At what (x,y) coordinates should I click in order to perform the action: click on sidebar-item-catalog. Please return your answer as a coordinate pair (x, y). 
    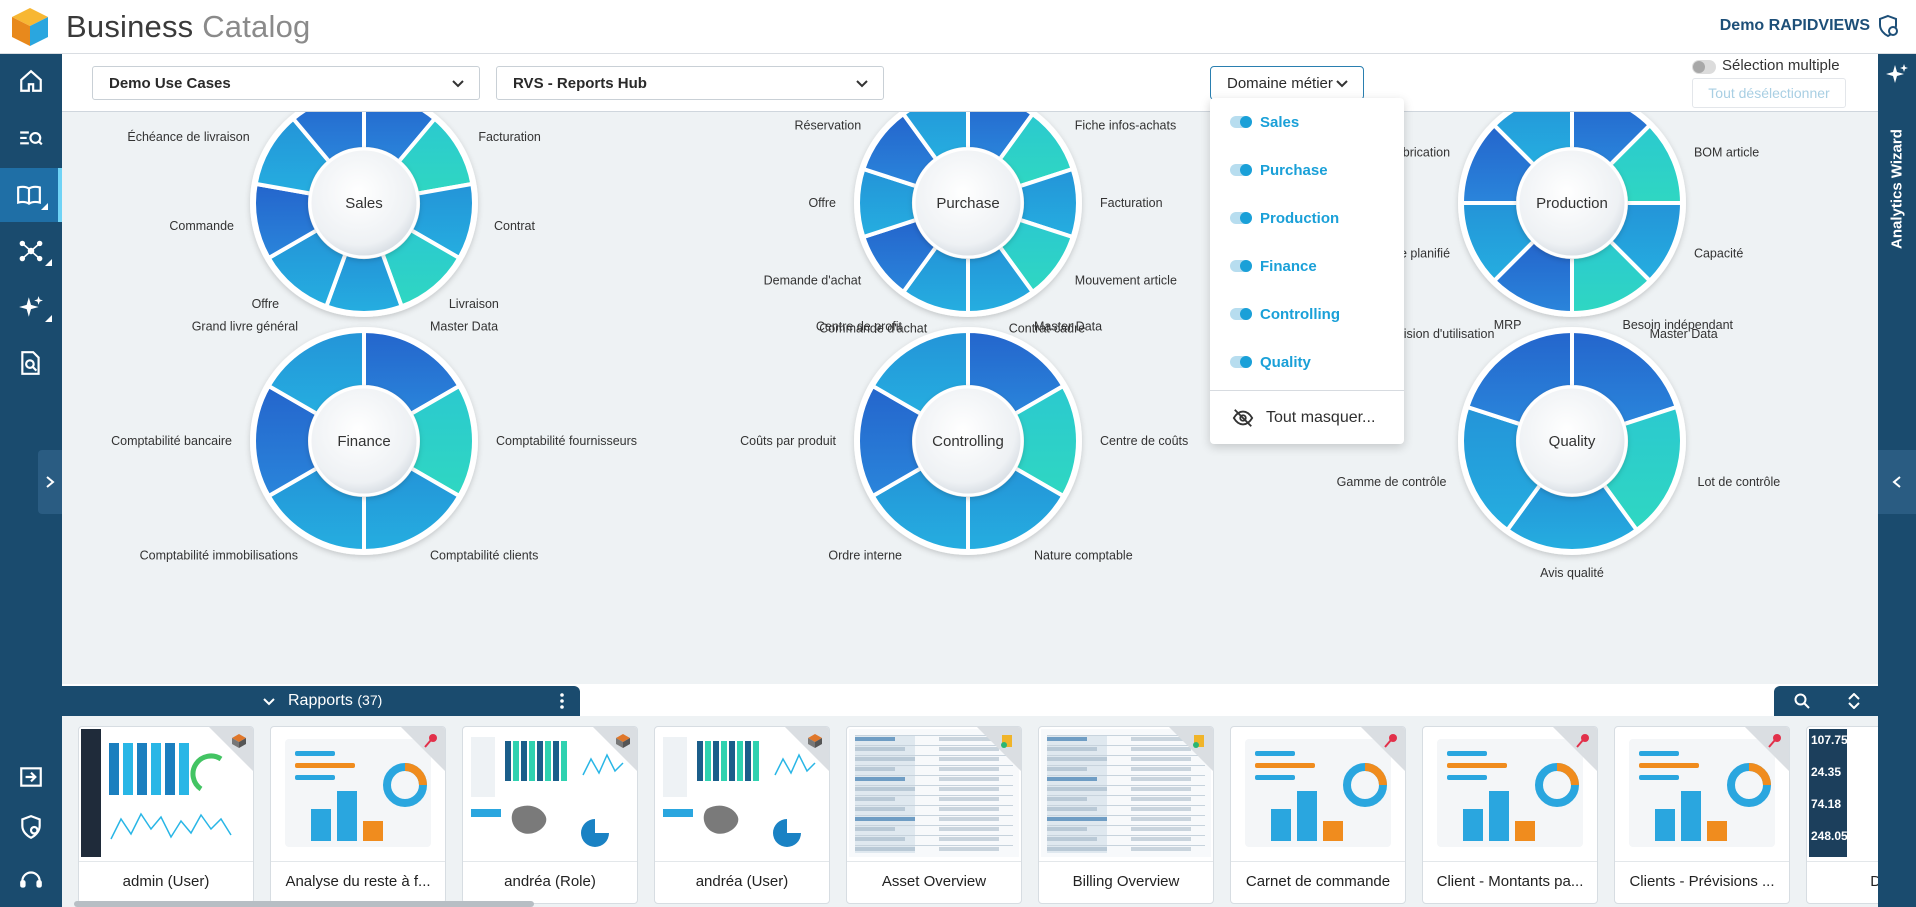
    Looking at the image, I should click on (31, 195).